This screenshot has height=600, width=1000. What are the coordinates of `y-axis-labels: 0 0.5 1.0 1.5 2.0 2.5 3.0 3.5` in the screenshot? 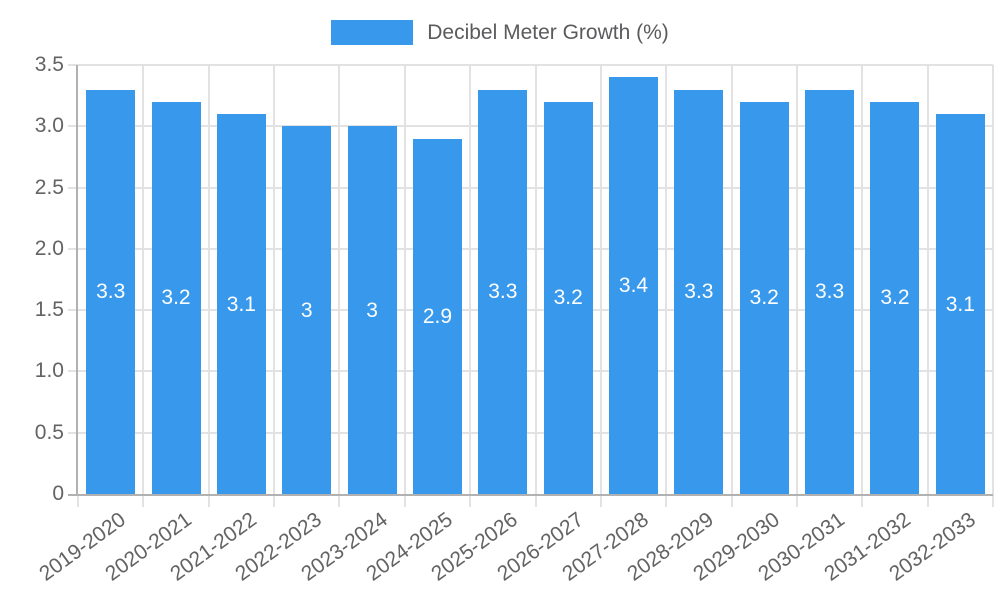 It's located at (32, 279).